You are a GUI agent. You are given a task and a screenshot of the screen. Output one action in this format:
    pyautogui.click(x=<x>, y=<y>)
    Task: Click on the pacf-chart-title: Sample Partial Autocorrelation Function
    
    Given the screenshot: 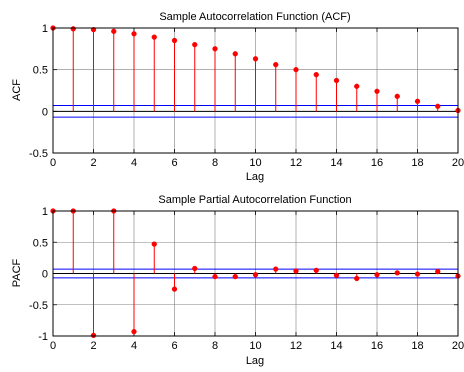 What is the action you would take?
    pyautogui.click(x=254, y=200)
    